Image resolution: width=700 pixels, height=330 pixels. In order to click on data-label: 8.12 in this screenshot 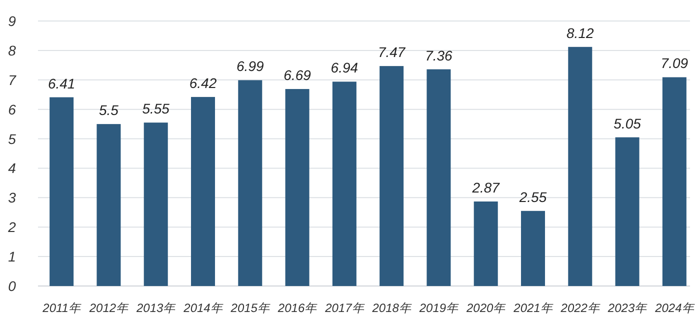, I will do `click(580, 32)`.